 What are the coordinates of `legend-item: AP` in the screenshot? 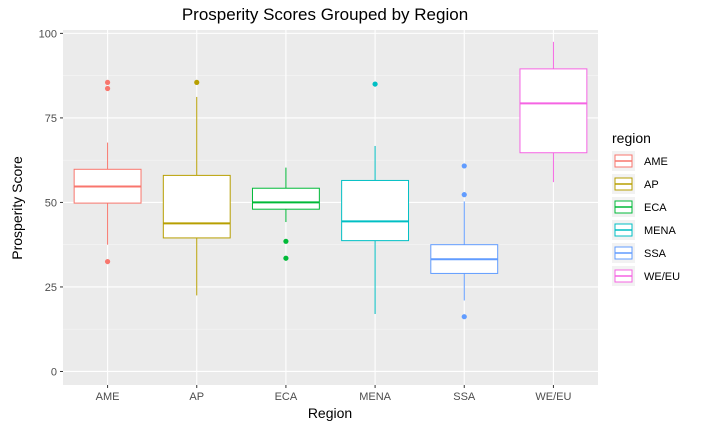 It's located at (635, 184).